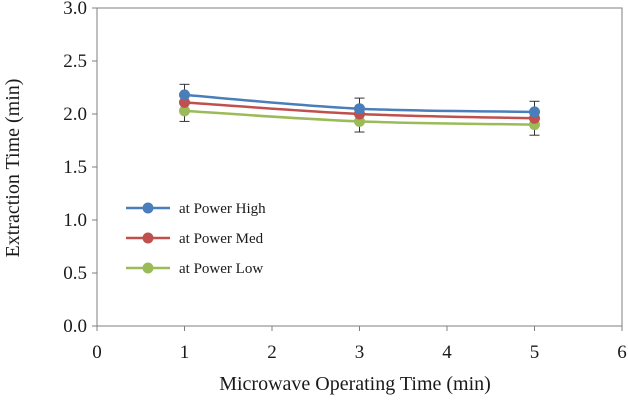 The width and height of the screenshot is (628, 400). What do you see at coordinates (535, 352) in the screenshot?
I see `x-tick-label: 5` at bounding box center [535, 352].